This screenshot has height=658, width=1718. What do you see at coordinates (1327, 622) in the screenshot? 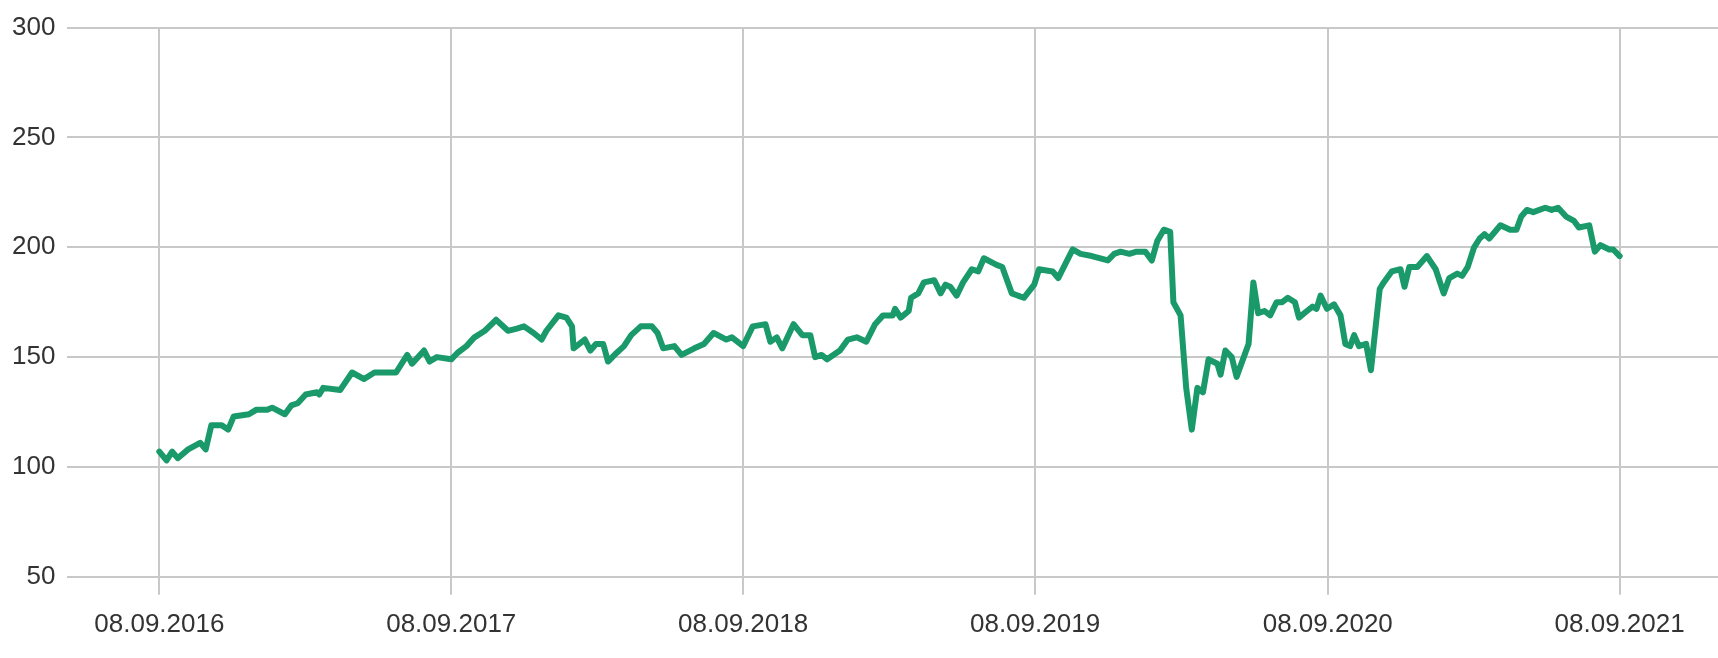
I see `x-tick-label: 08.09.2020` at bounding box center [1327, 622].